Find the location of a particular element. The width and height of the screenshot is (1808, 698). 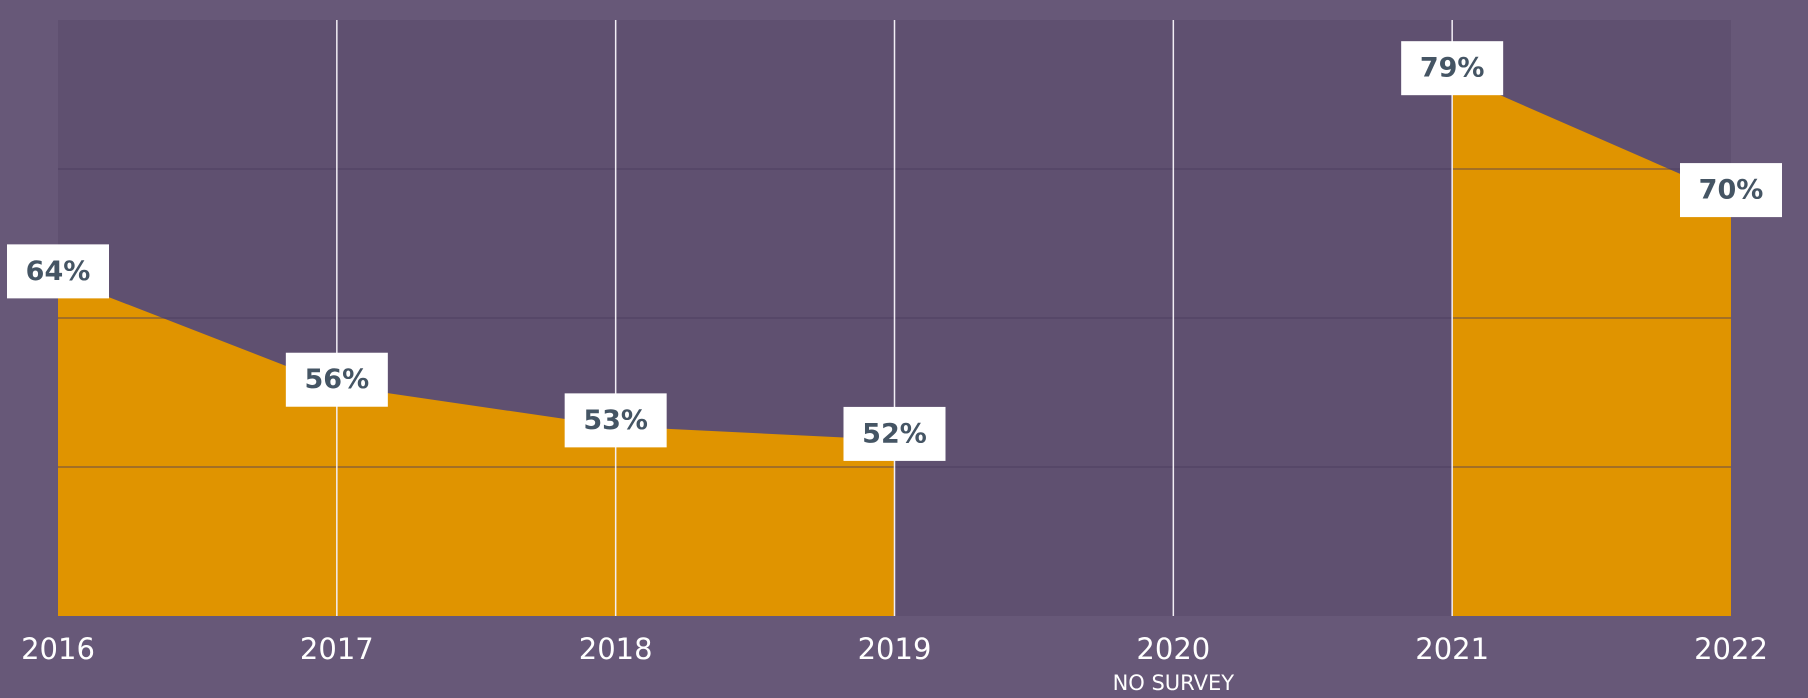

x-tick-label: 2021 is located at coordinates (1452, 649).